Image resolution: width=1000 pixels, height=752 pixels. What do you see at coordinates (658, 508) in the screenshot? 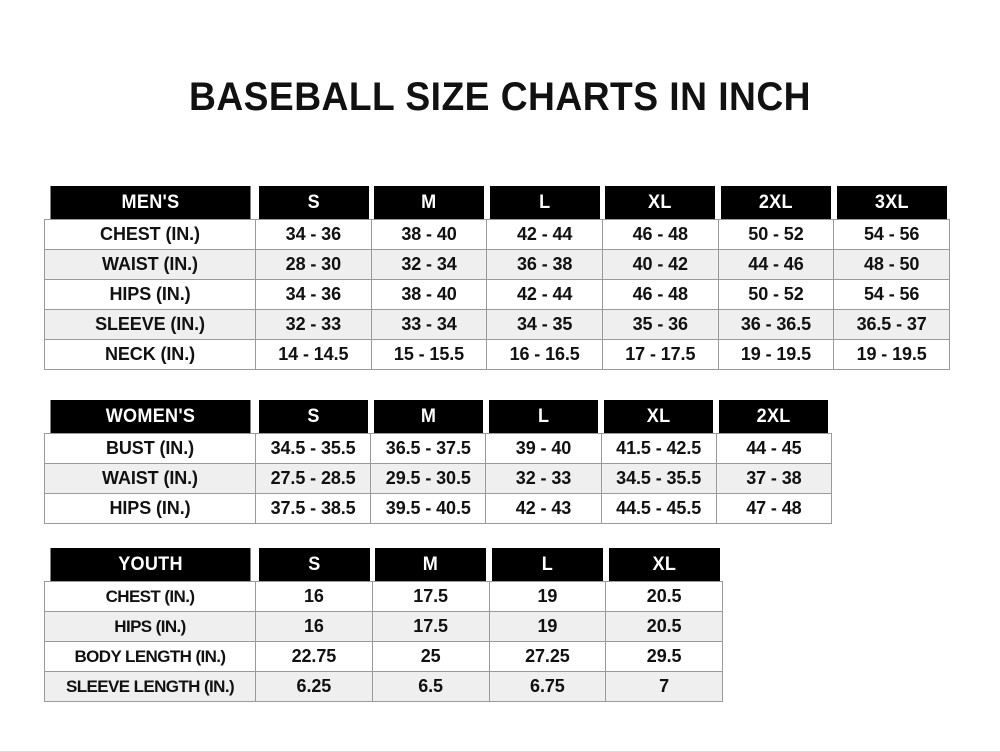
I see `womens-measurement-cell: 44.5 - 45.5` at bounding box center [658, 508].